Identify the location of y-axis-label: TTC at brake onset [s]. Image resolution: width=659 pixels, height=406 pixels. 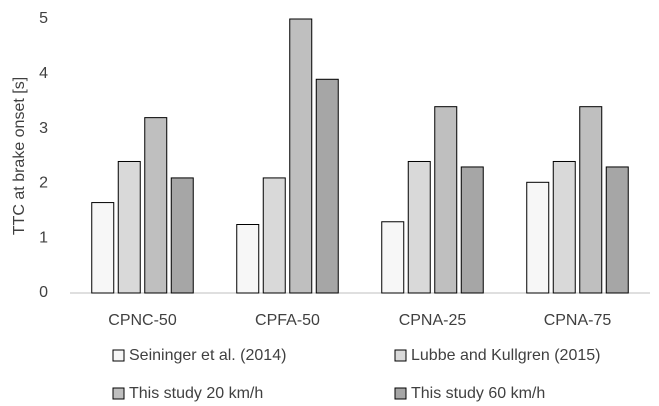
(19, 156).